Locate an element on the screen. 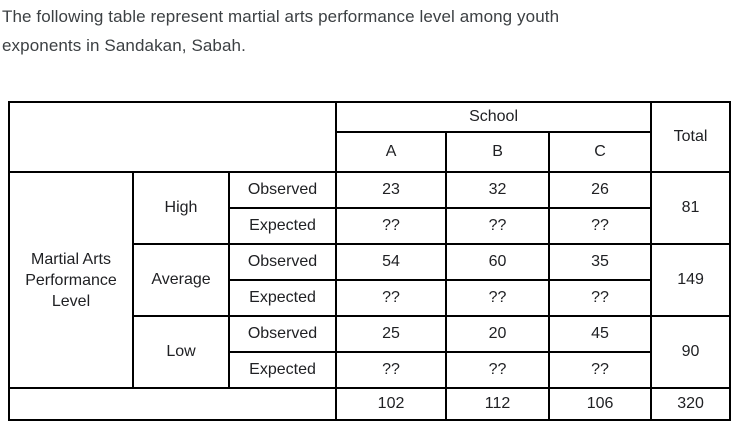  cell-low-observed-a: 25 is located at coordinates (391, 334).